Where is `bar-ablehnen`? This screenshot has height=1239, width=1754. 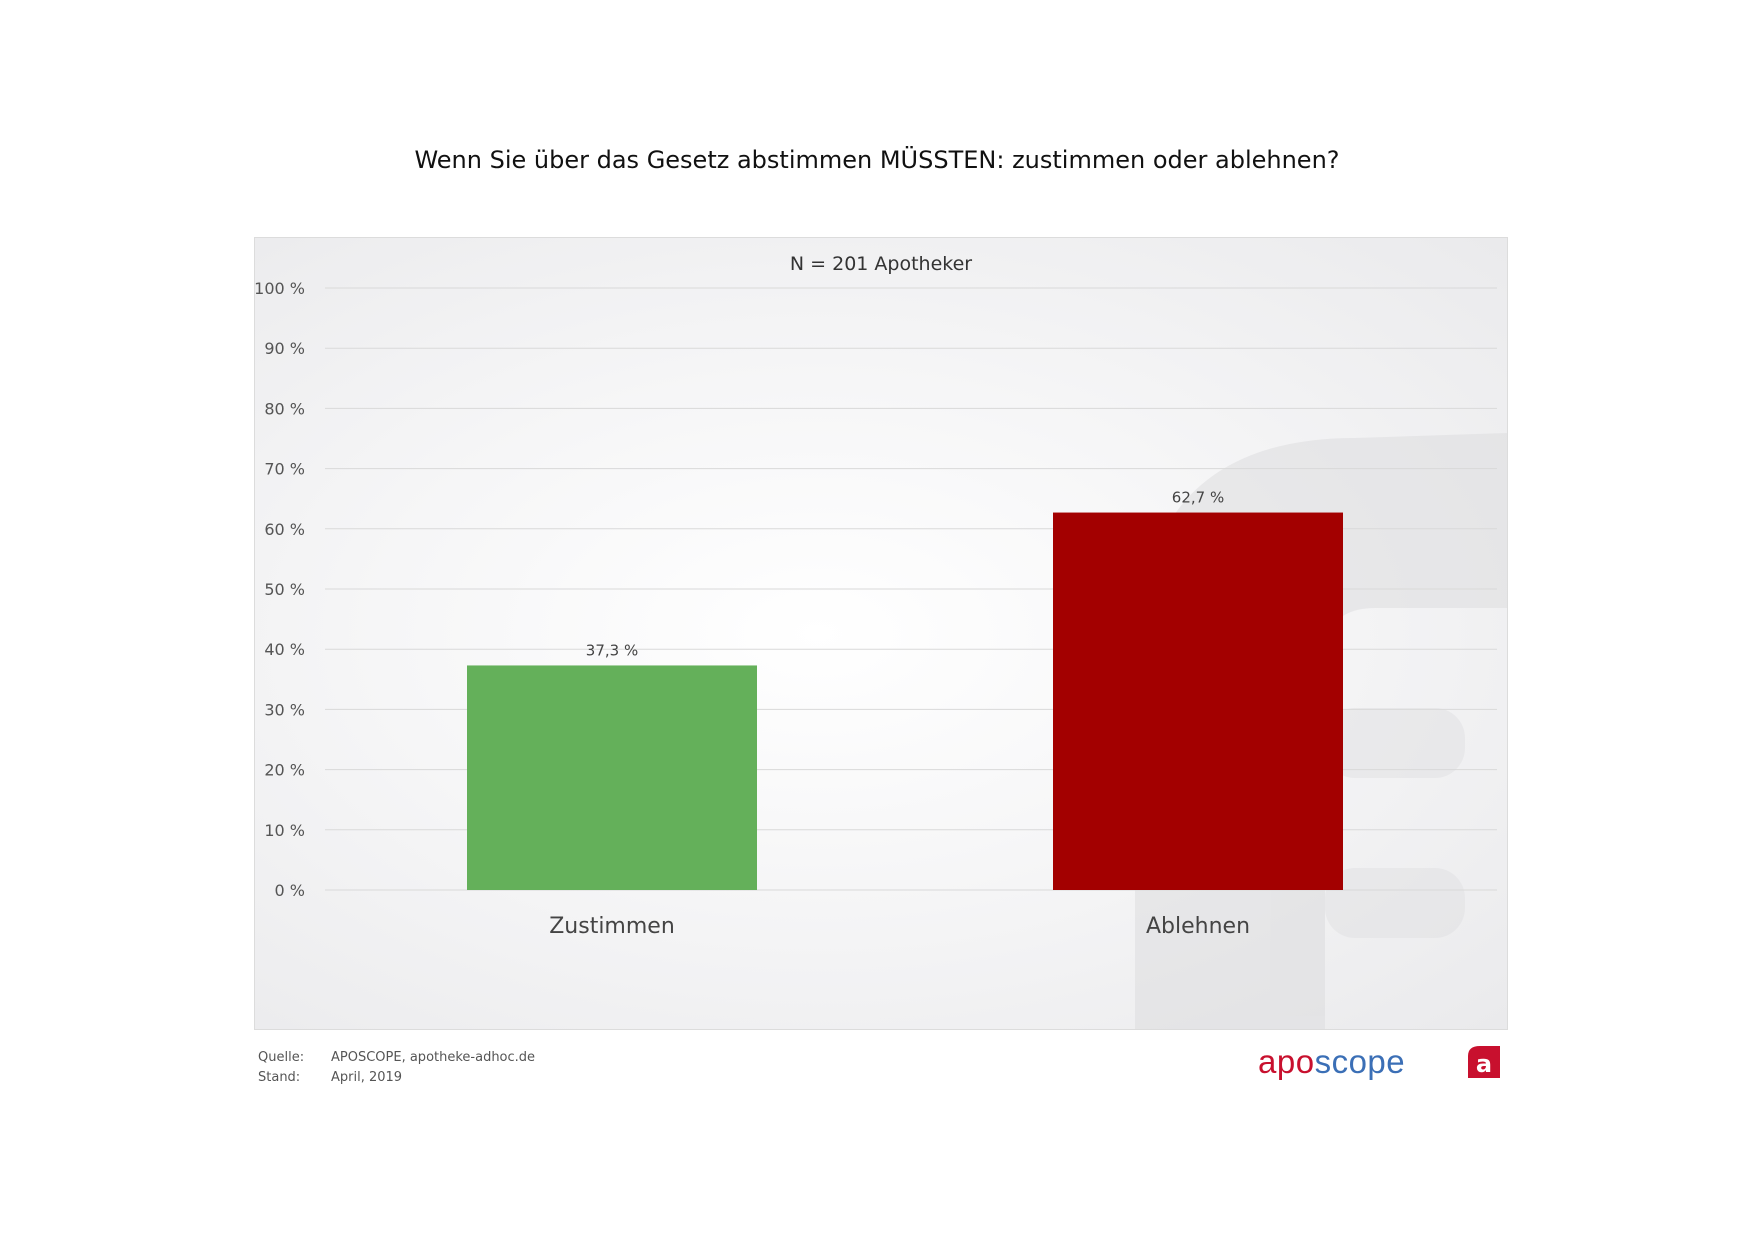
bar-ablehnen is located at coordinates (1198, 701).